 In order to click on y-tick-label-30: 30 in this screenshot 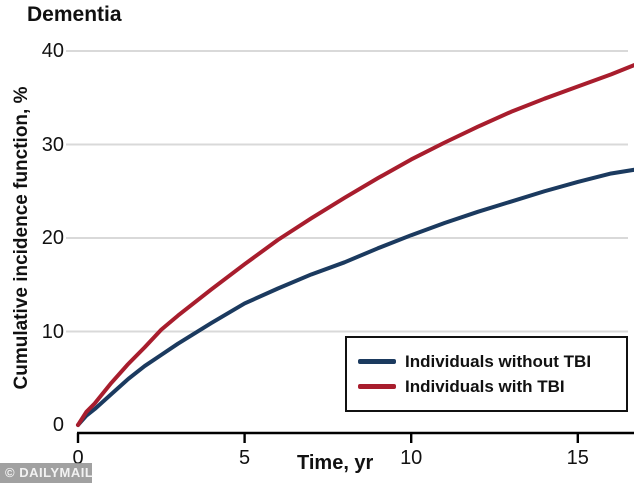, I will do `click(52, 144)`.